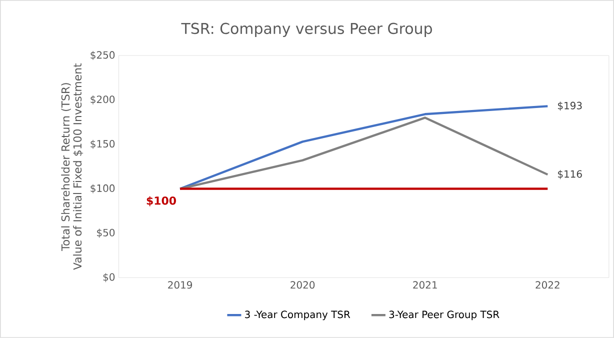  What do you see at coordinates (180, 285) in the screenshot?
I see `x-tick-label: 2019` at bounding box center [180, 285].